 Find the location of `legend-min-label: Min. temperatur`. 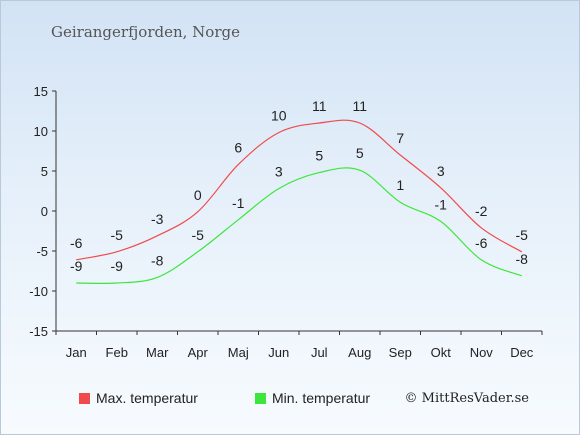

legend-min-label: Min. temperatur is located at coordinates (321, 398).